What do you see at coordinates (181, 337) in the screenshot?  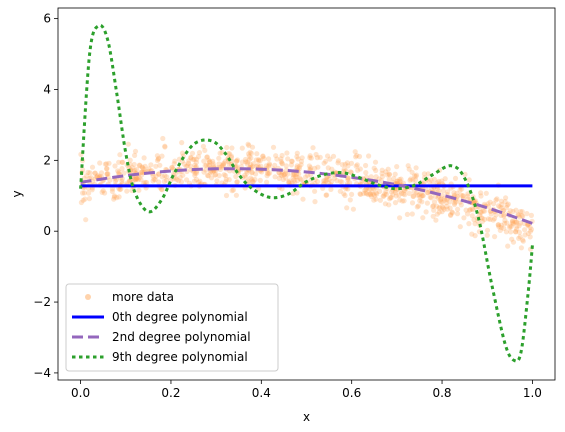 I see `legend-label-2nd-degree: 2nd degree polynomial` at bounding box center [181, 337].